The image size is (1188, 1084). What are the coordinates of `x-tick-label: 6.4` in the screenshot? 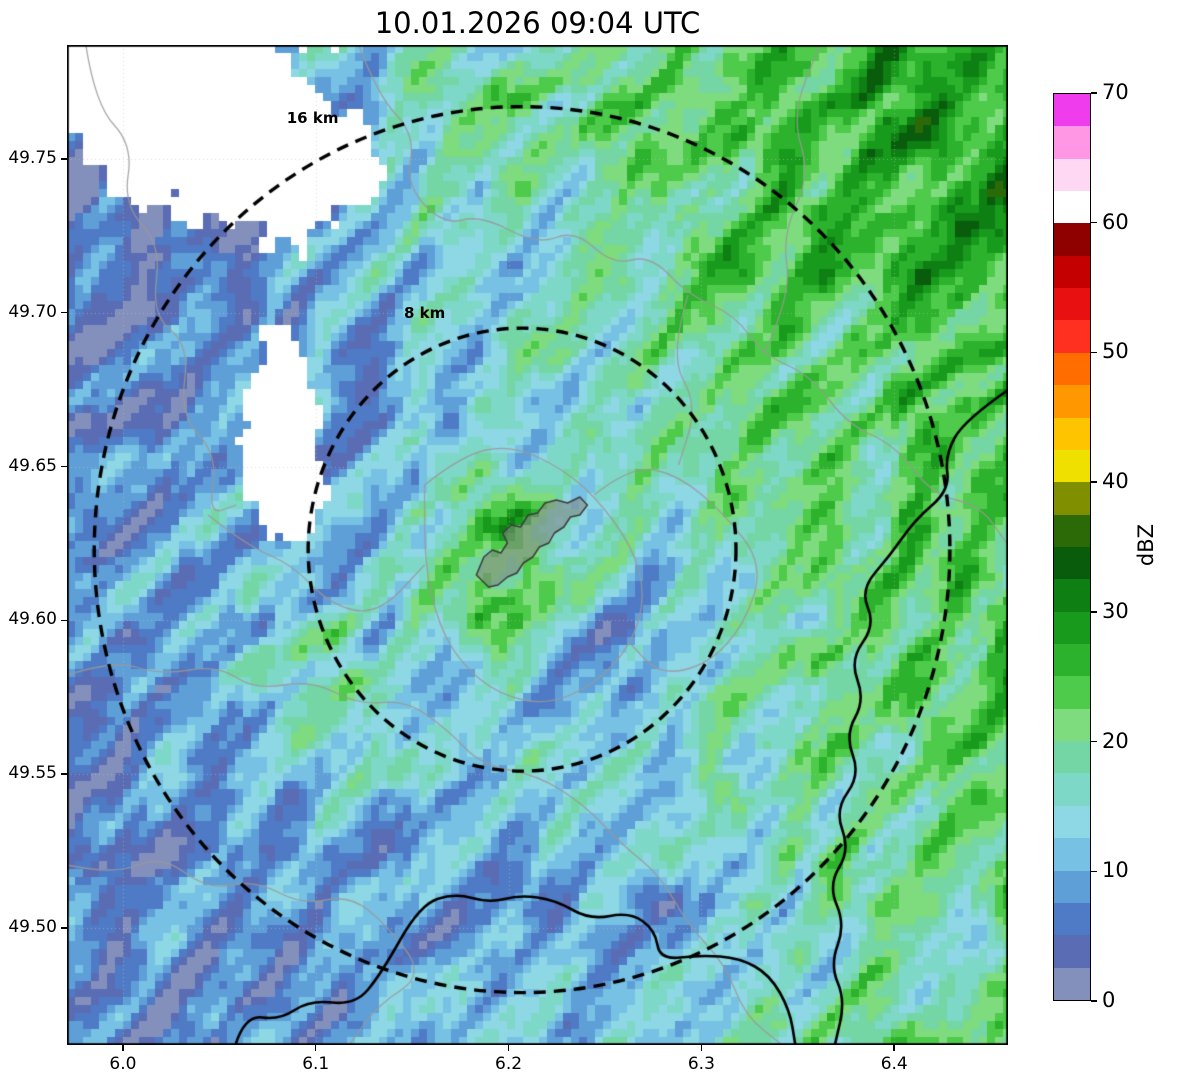 It's located at (894, 1064).